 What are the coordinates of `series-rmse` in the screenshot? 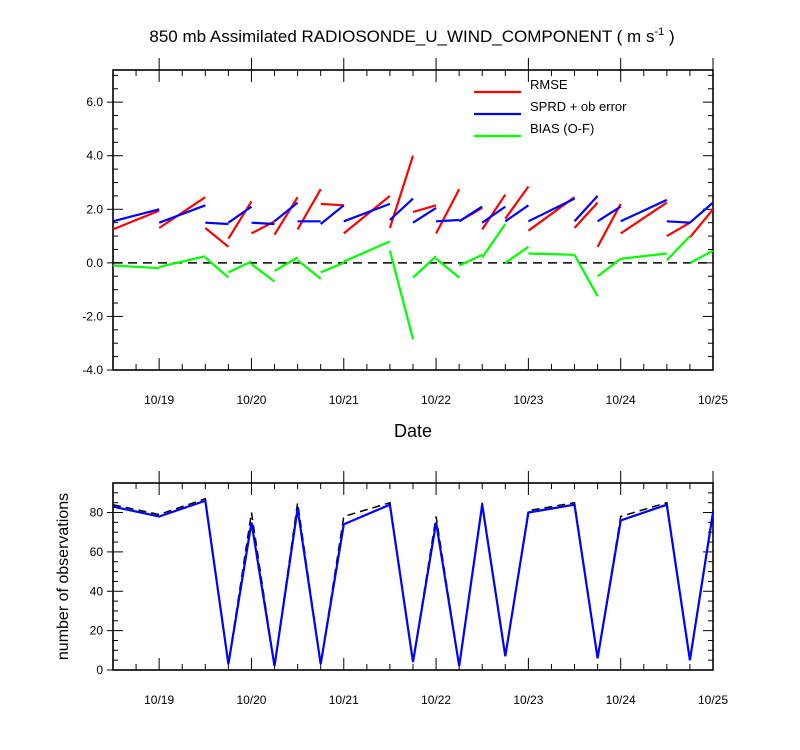 It's located at (413, 201).